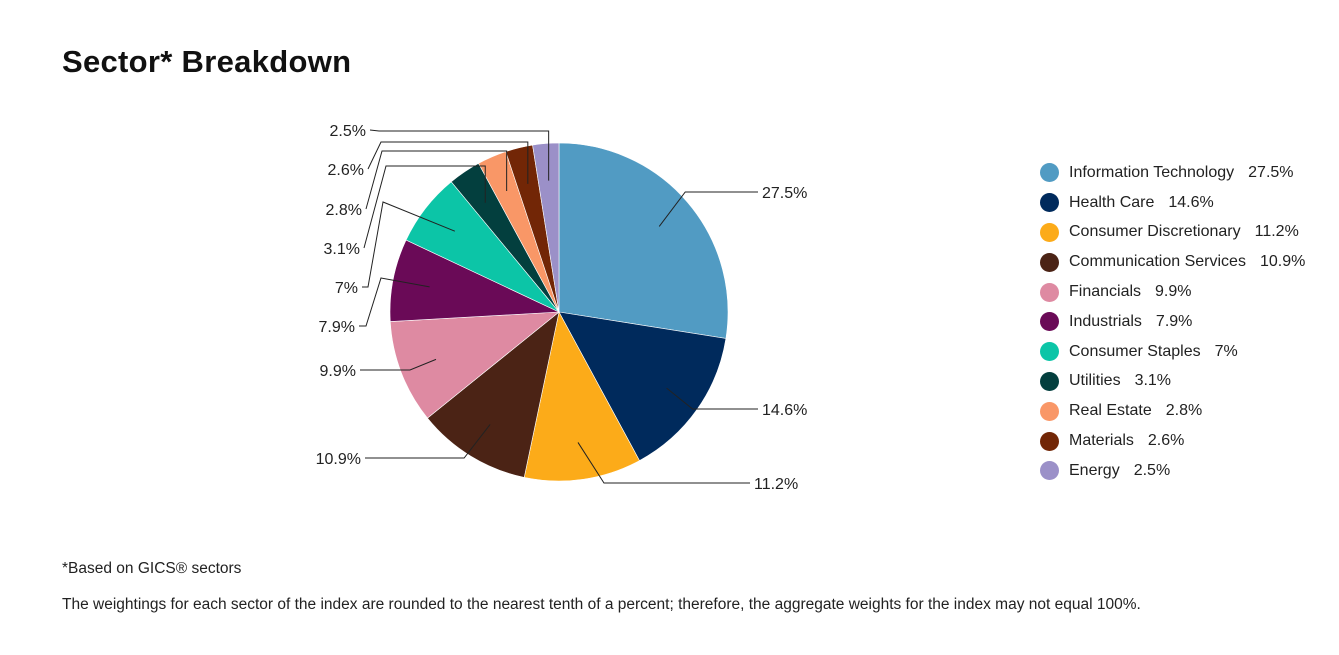 Image resolution: width=1339 pixels, height=655 pixels. What do you see at coordinates (1155, 232) in the screenshot?
I see `legend-label: Consumer Discretionary` at bounding box center [1155, 232].